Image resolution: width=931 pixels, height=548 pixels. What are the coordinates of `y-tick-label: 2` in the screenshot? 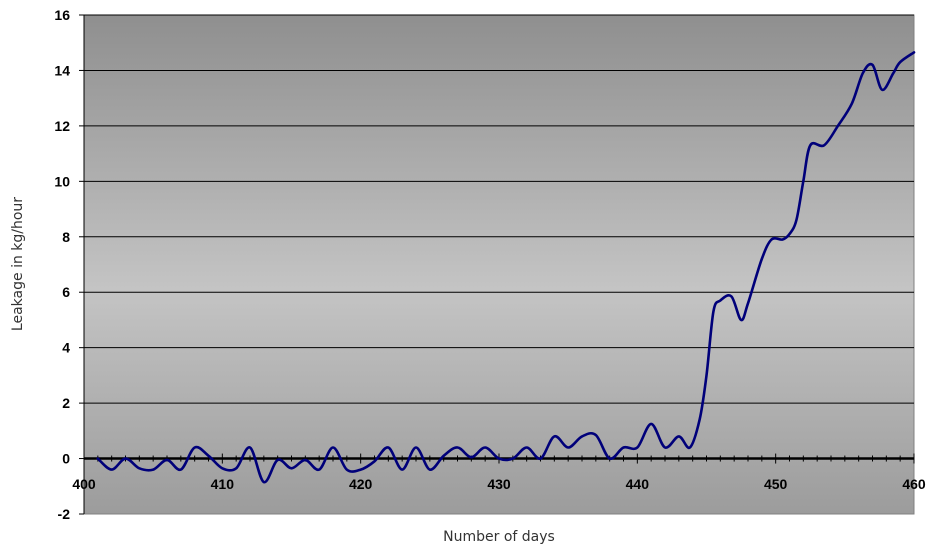 It's located at (66, 403).